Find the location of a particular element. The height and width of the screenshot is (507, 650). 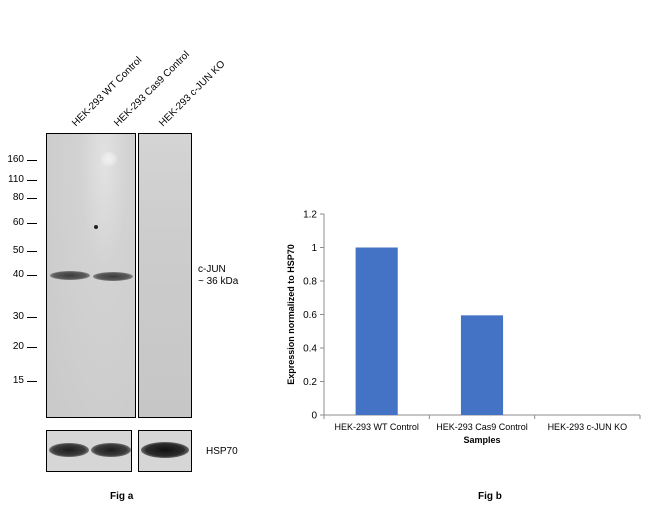

band-hsp70-wt is located at coordinates (69, 450).